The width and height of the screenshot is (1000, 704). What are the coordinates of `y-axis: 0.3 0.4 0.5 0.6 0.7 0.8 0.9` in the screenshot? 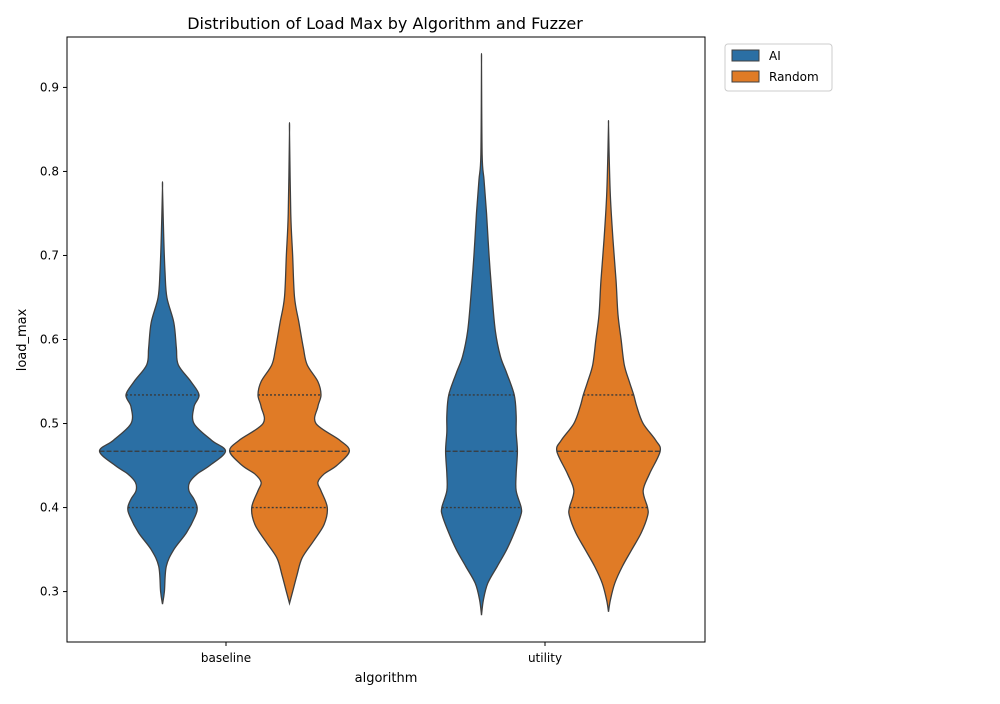 It's located at (53, 339).